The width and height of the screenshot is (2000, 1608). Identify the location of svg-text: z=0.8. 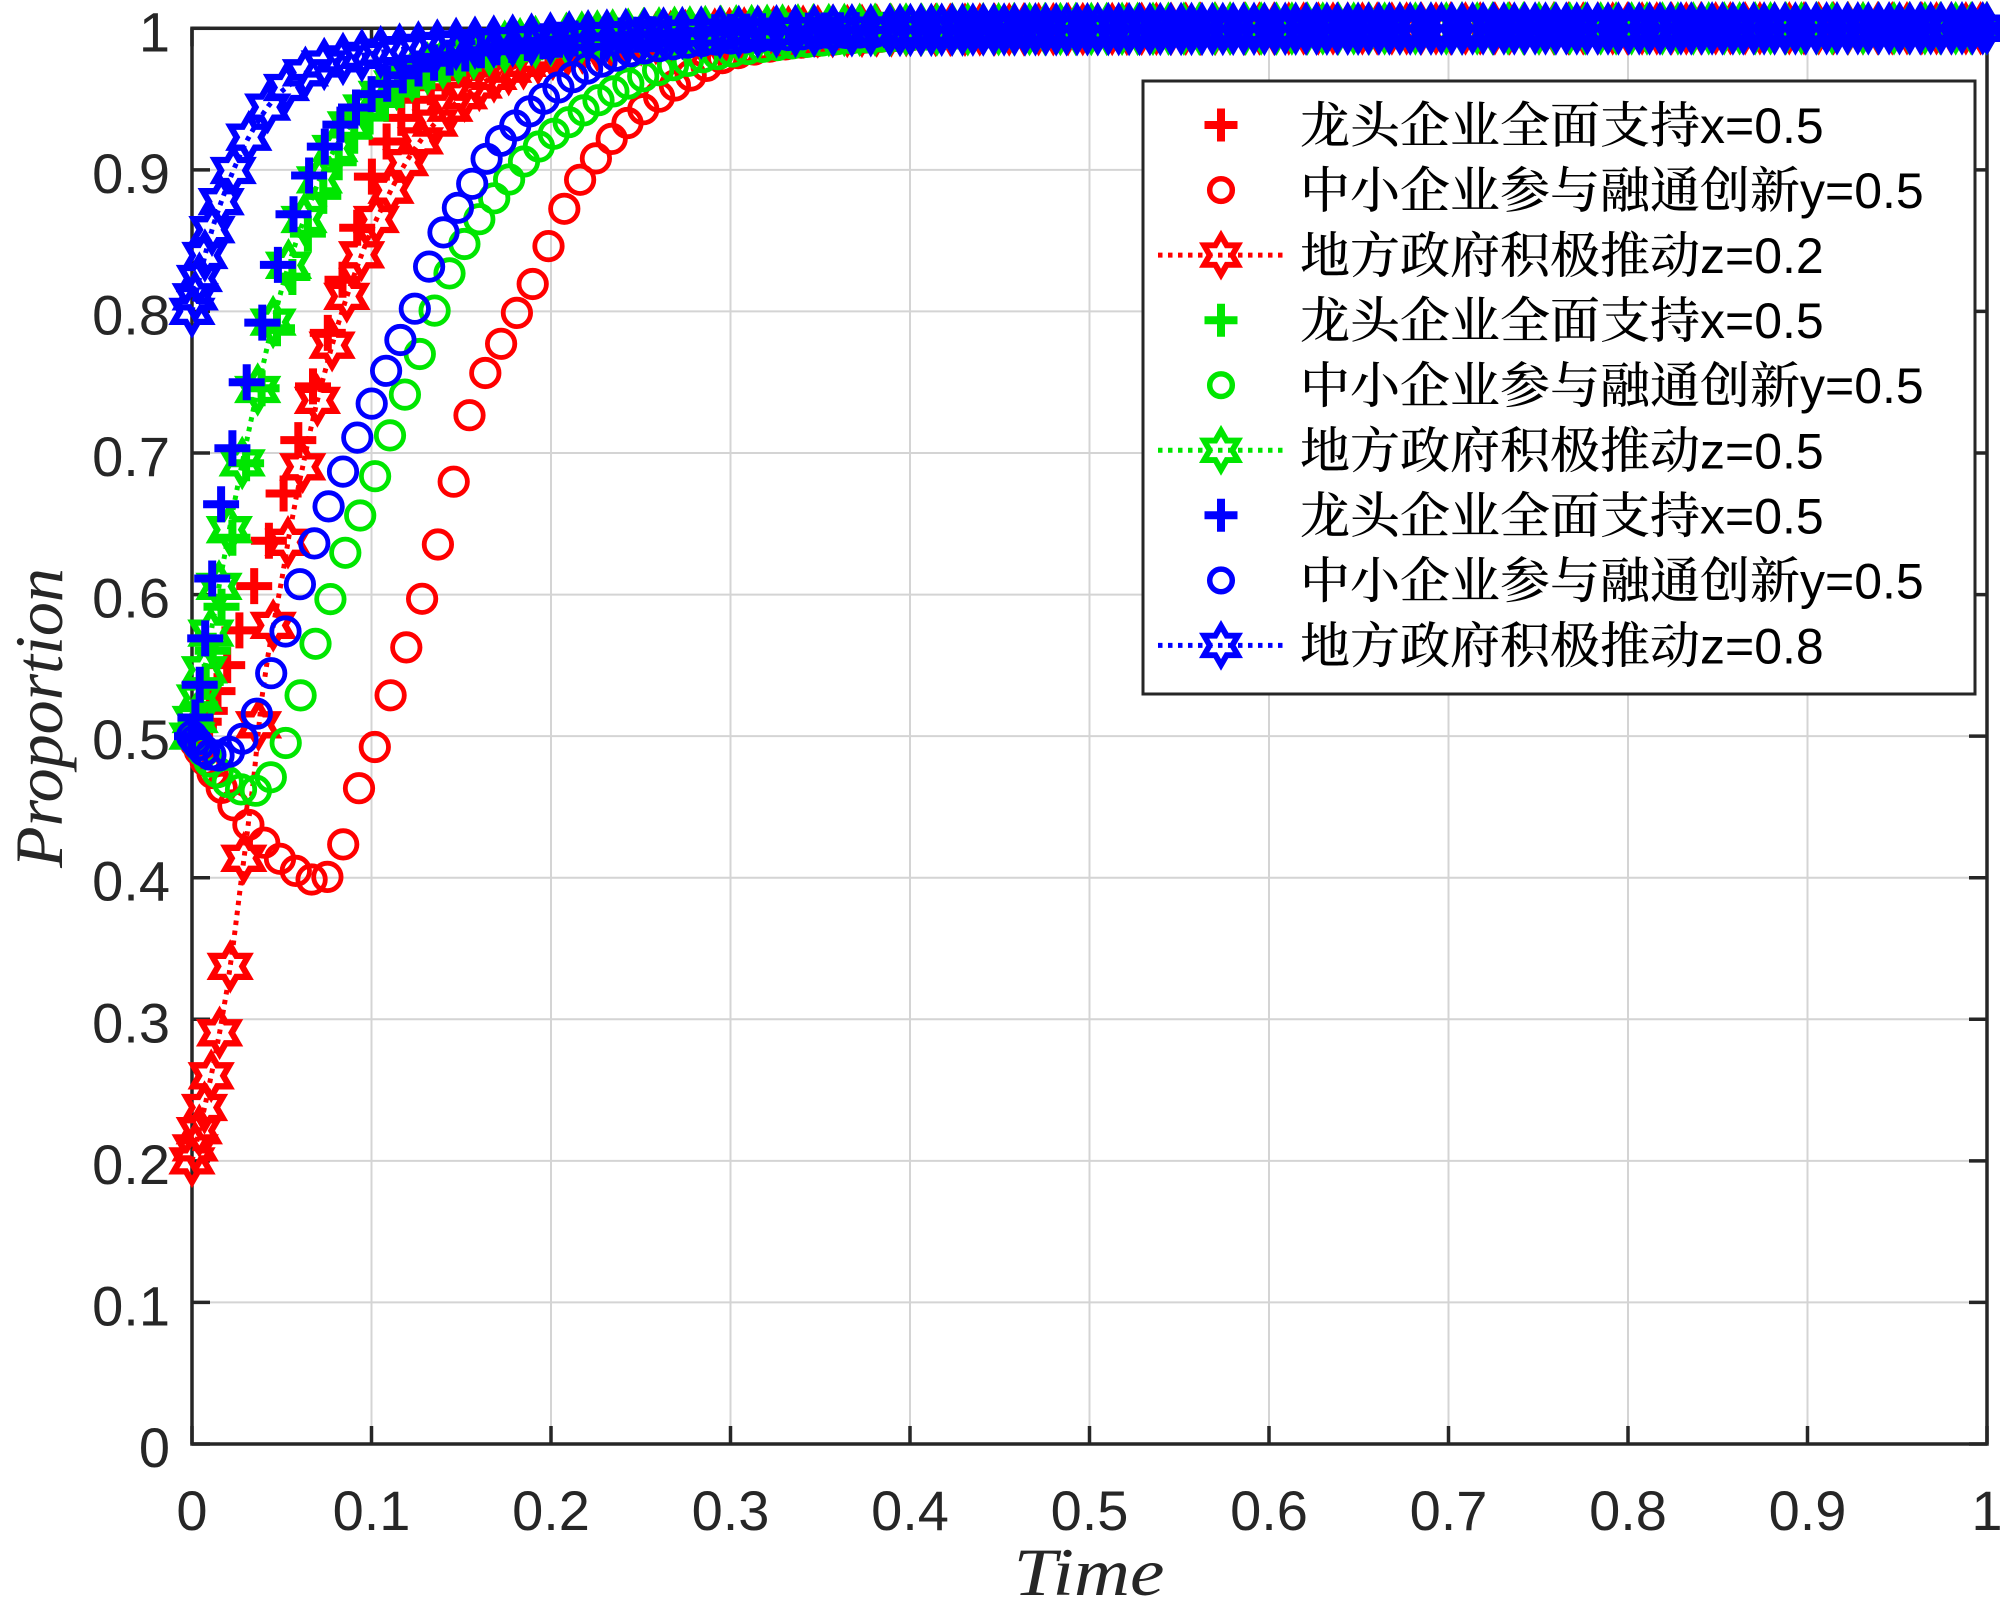
(1762, 646).